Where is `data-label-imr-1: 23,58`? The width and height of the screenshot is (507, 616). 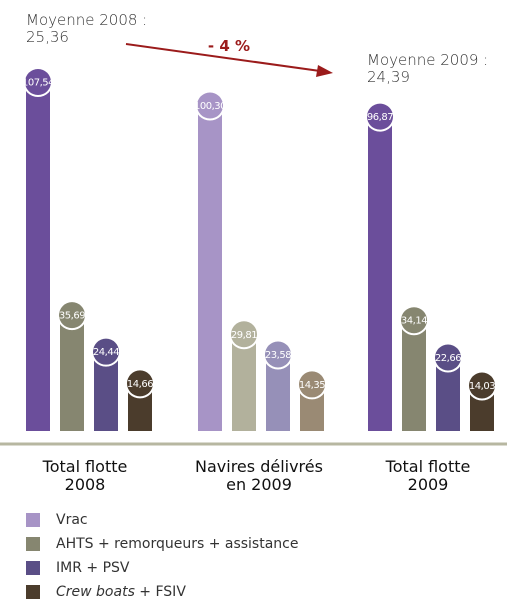 data-label-imr-1: 23,58 is located at coordinates (278, 355).